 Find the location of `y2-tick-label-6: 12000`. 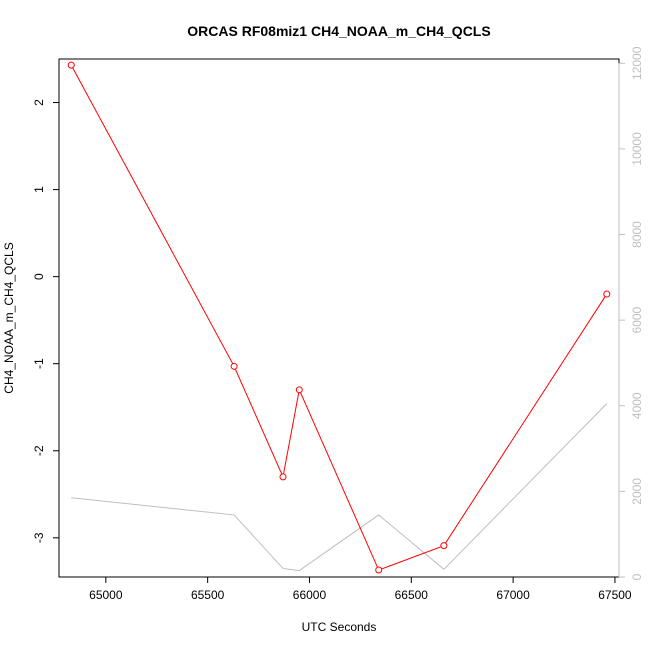

y2-tick-label-6: 12000 is located at coordinates (637, 63).